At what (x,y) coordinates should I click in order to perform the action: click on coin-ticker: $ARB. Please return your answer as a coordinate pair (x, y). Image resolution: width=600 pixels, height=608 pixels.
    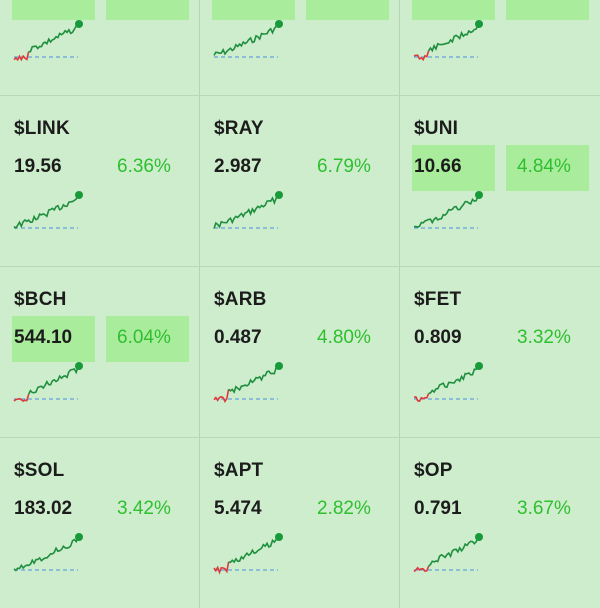
    Looking at the image, I should click on (240, 299).